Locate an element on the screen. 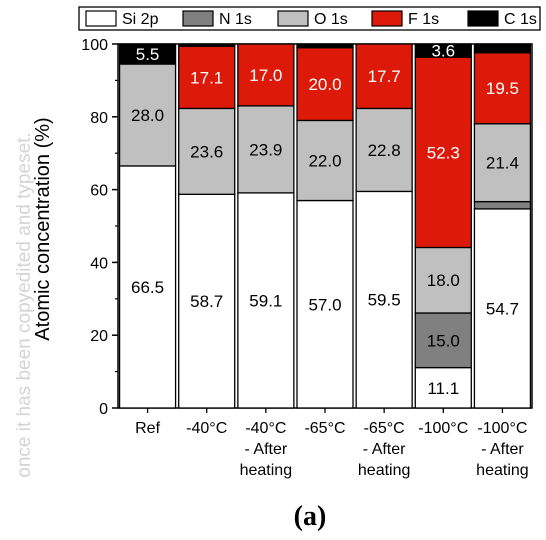  data-label: 66.5 is located at coordinates (147, 287).